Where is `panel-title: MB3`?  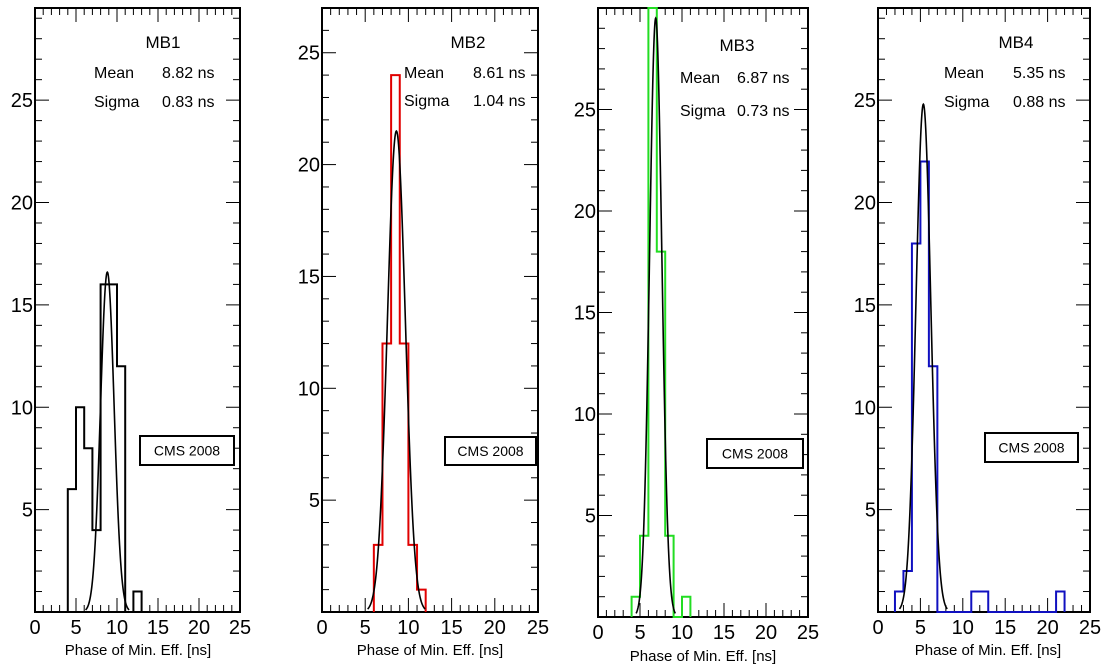 panel-title: MB3 is located at coordinates (737, 45).